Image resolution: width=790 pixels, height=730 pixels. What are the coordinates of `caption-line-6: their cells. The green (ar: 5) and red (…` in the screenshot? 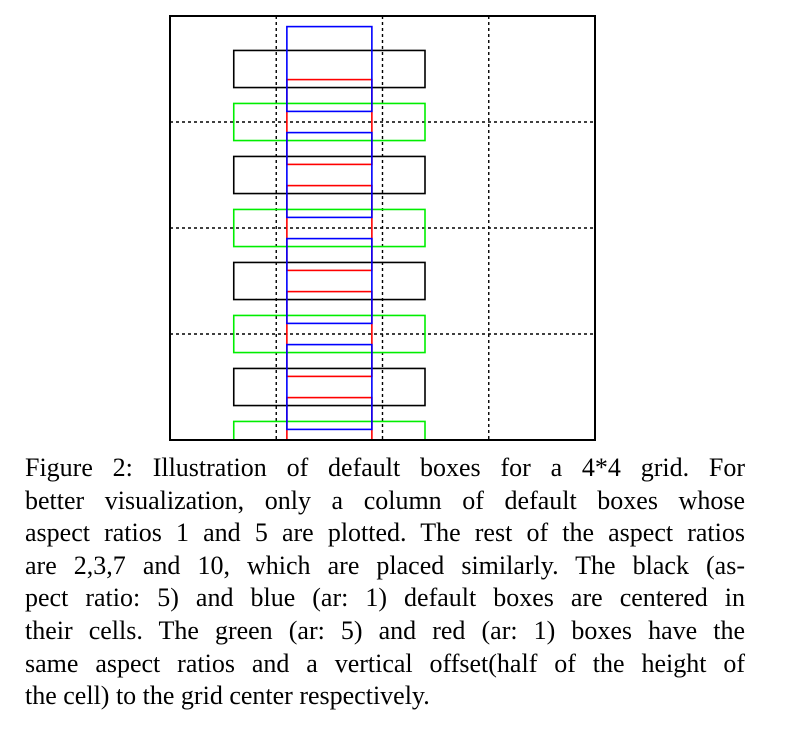 It's located at (385, 630).